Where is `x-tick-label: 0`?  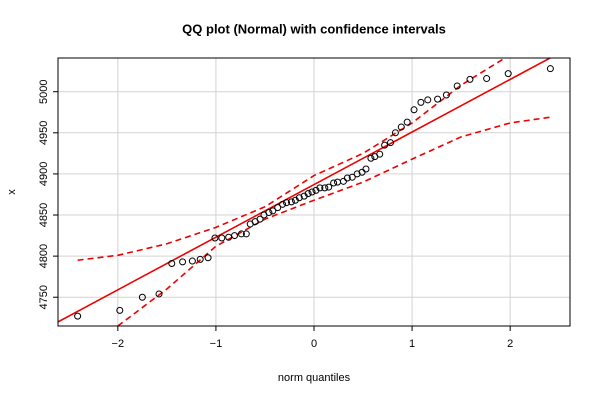 x-tick-label: 0 is located at coordinates (314, 344).